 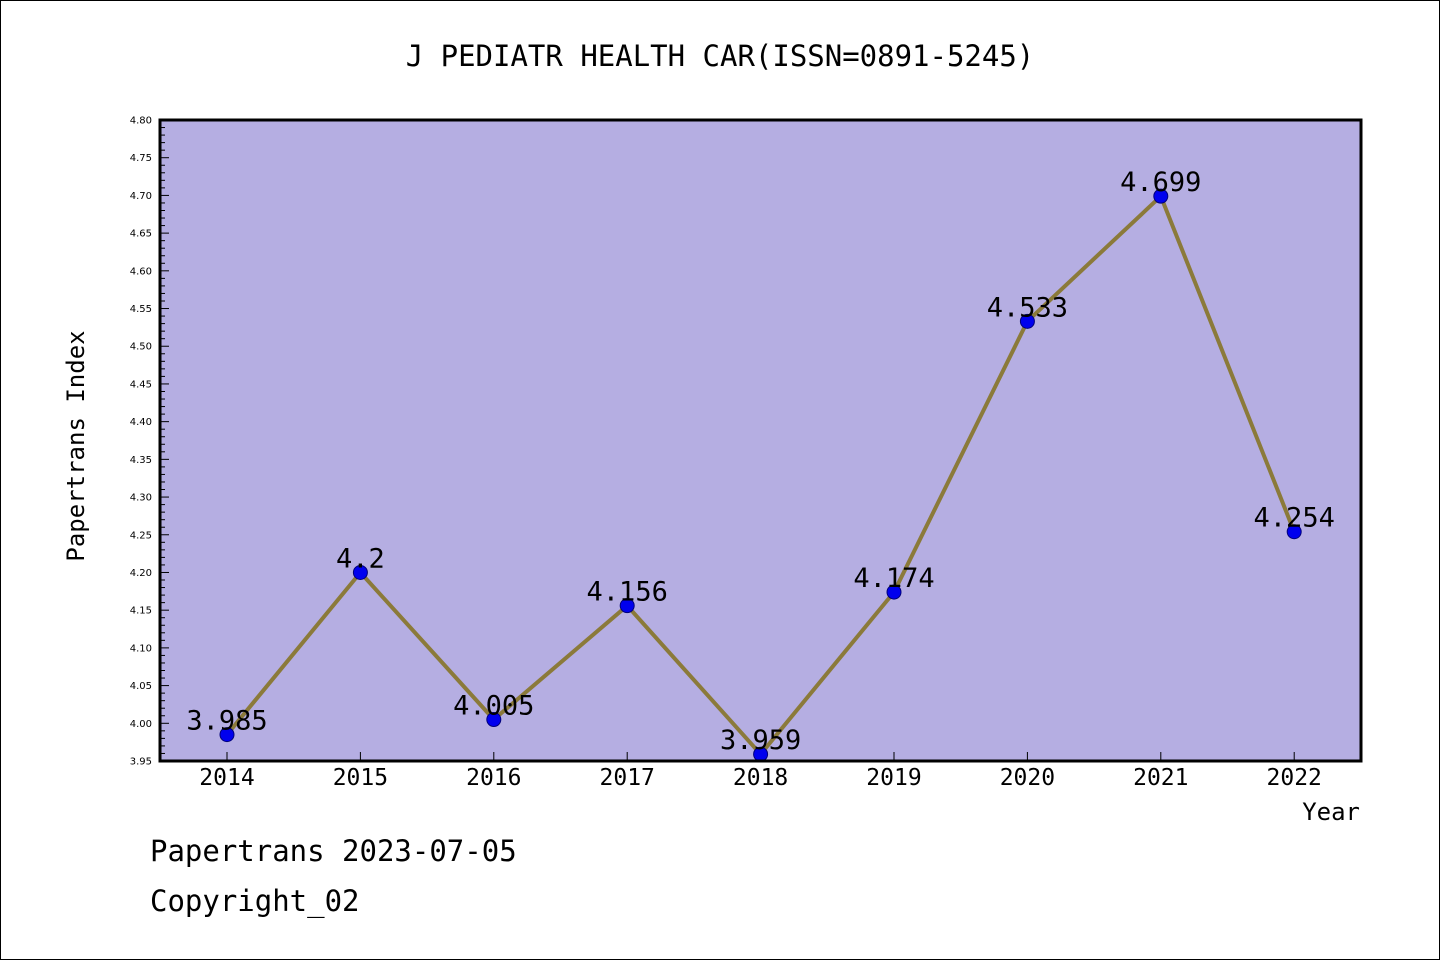 I want to click on x-tick-label: 2022, so click(x=1294, y=778).